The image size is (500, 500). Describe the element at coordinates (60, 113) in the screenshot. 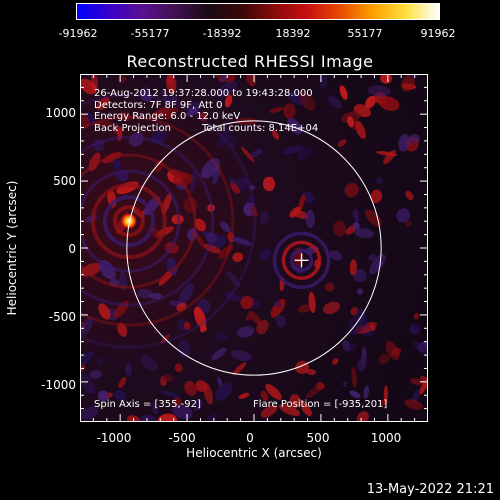

I see `y-tick-label: 1000` at that location.